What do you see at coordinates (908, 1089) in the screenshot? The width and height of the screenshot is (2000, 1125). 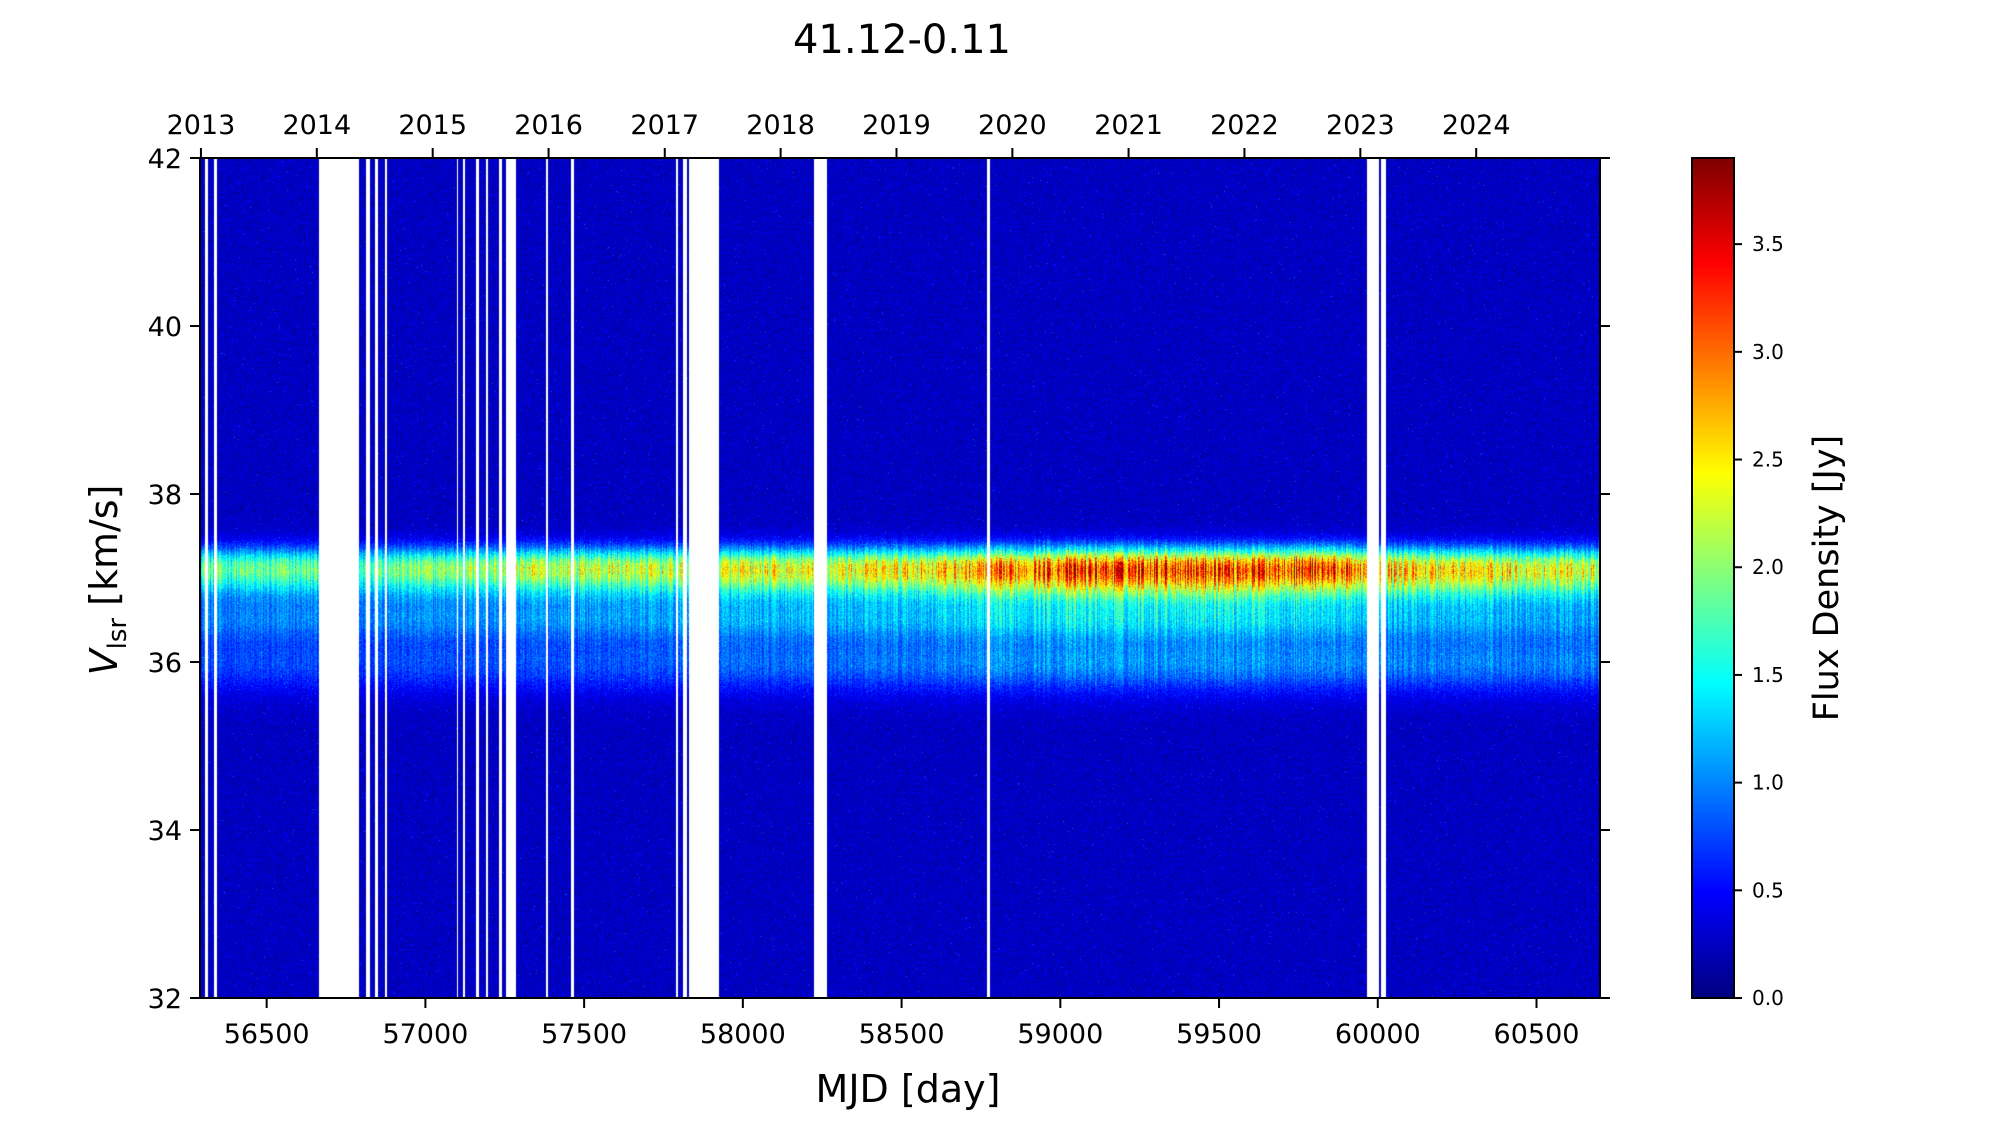 I see `x-axis-label: MJD [day]` at bounding box center [908, 1089].